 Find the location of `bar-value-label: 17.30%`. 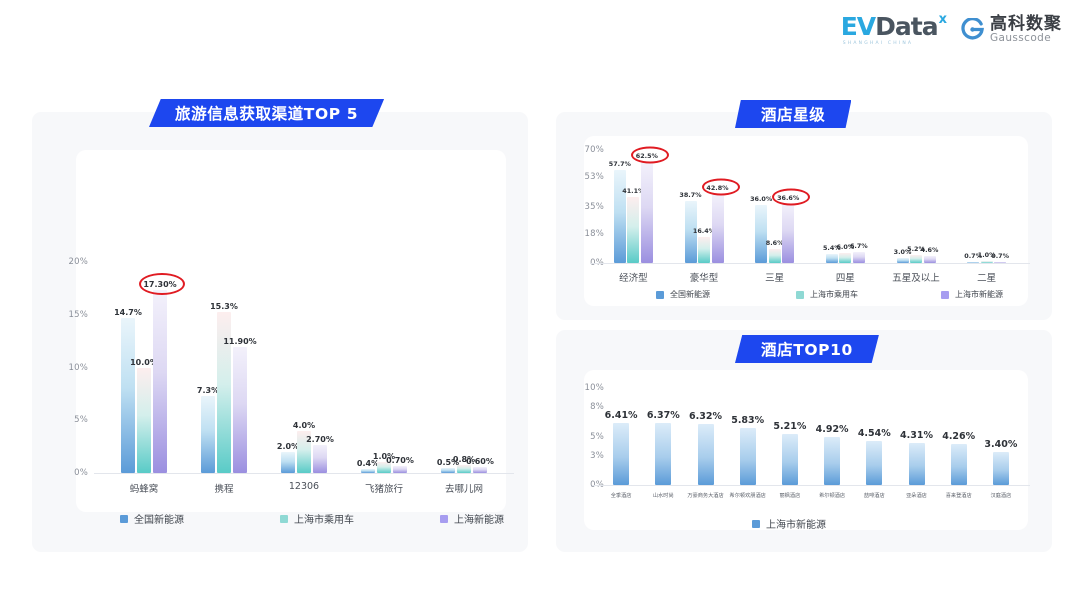

bar-value-label: 17.30% is located at coordinates (160, 285).